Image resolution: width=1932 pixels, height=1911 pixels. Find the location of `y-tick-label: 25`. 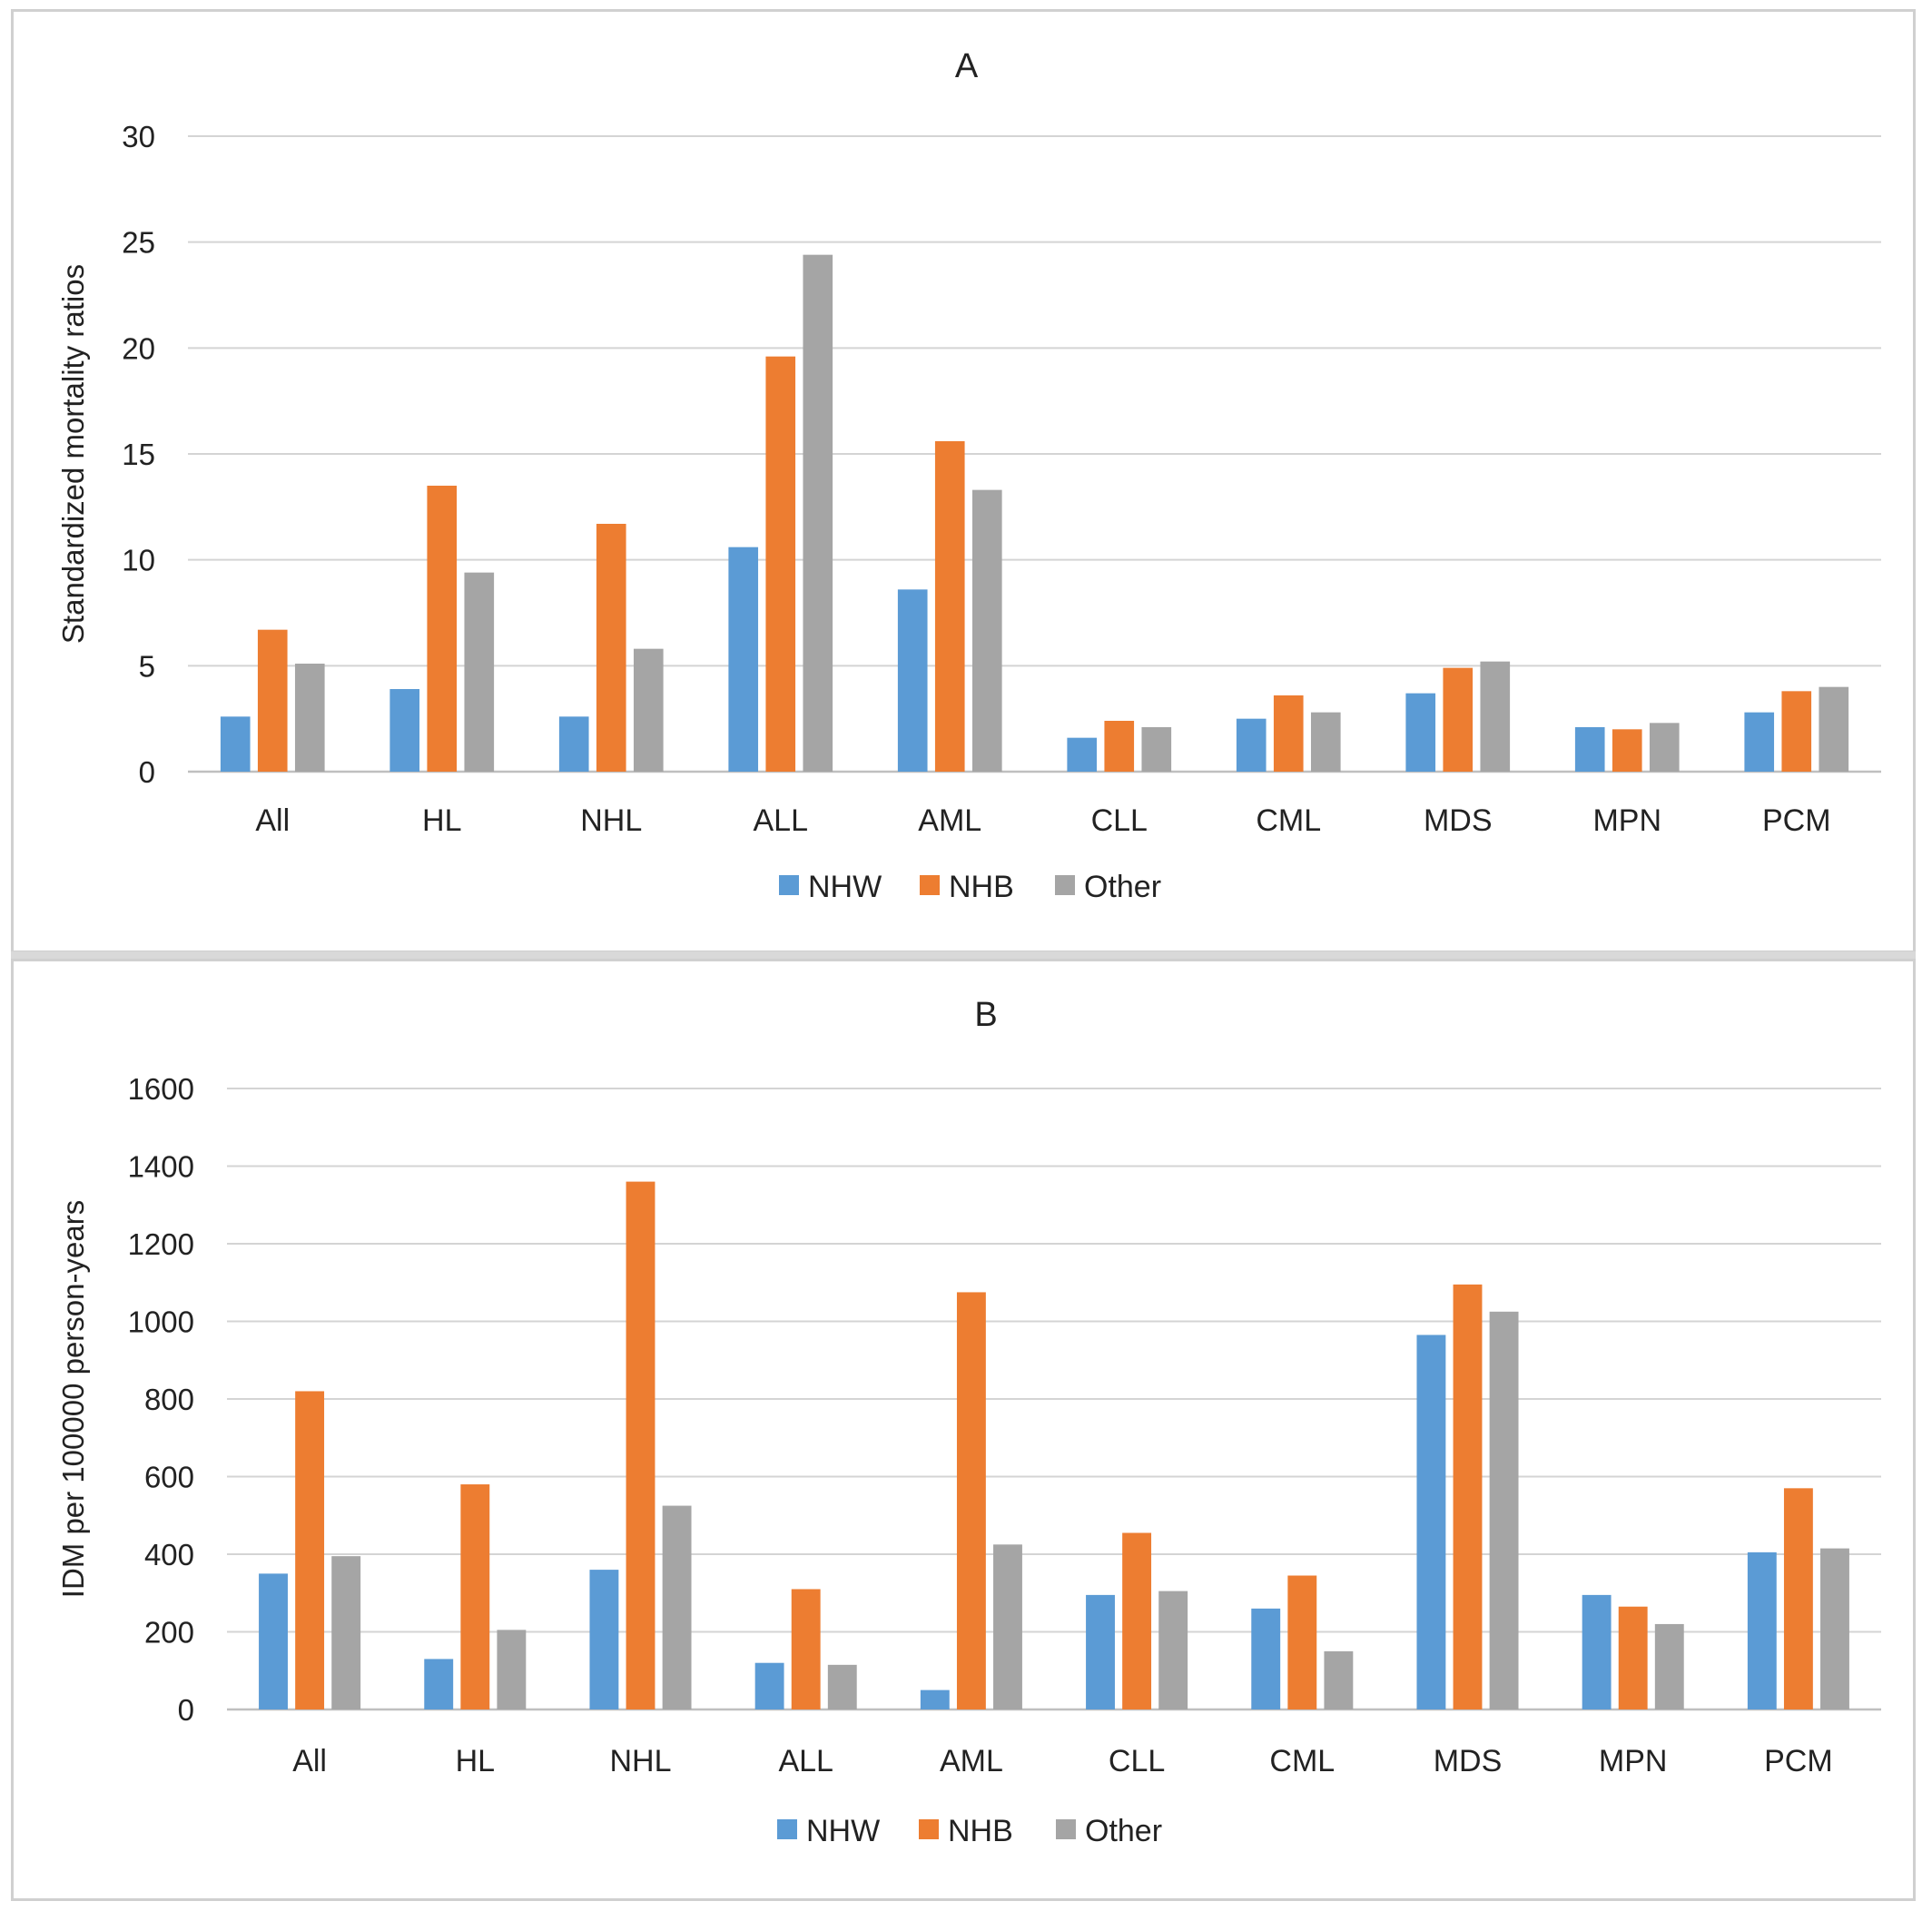

y-tick-label: 25 is located at coordinates (138, 243).